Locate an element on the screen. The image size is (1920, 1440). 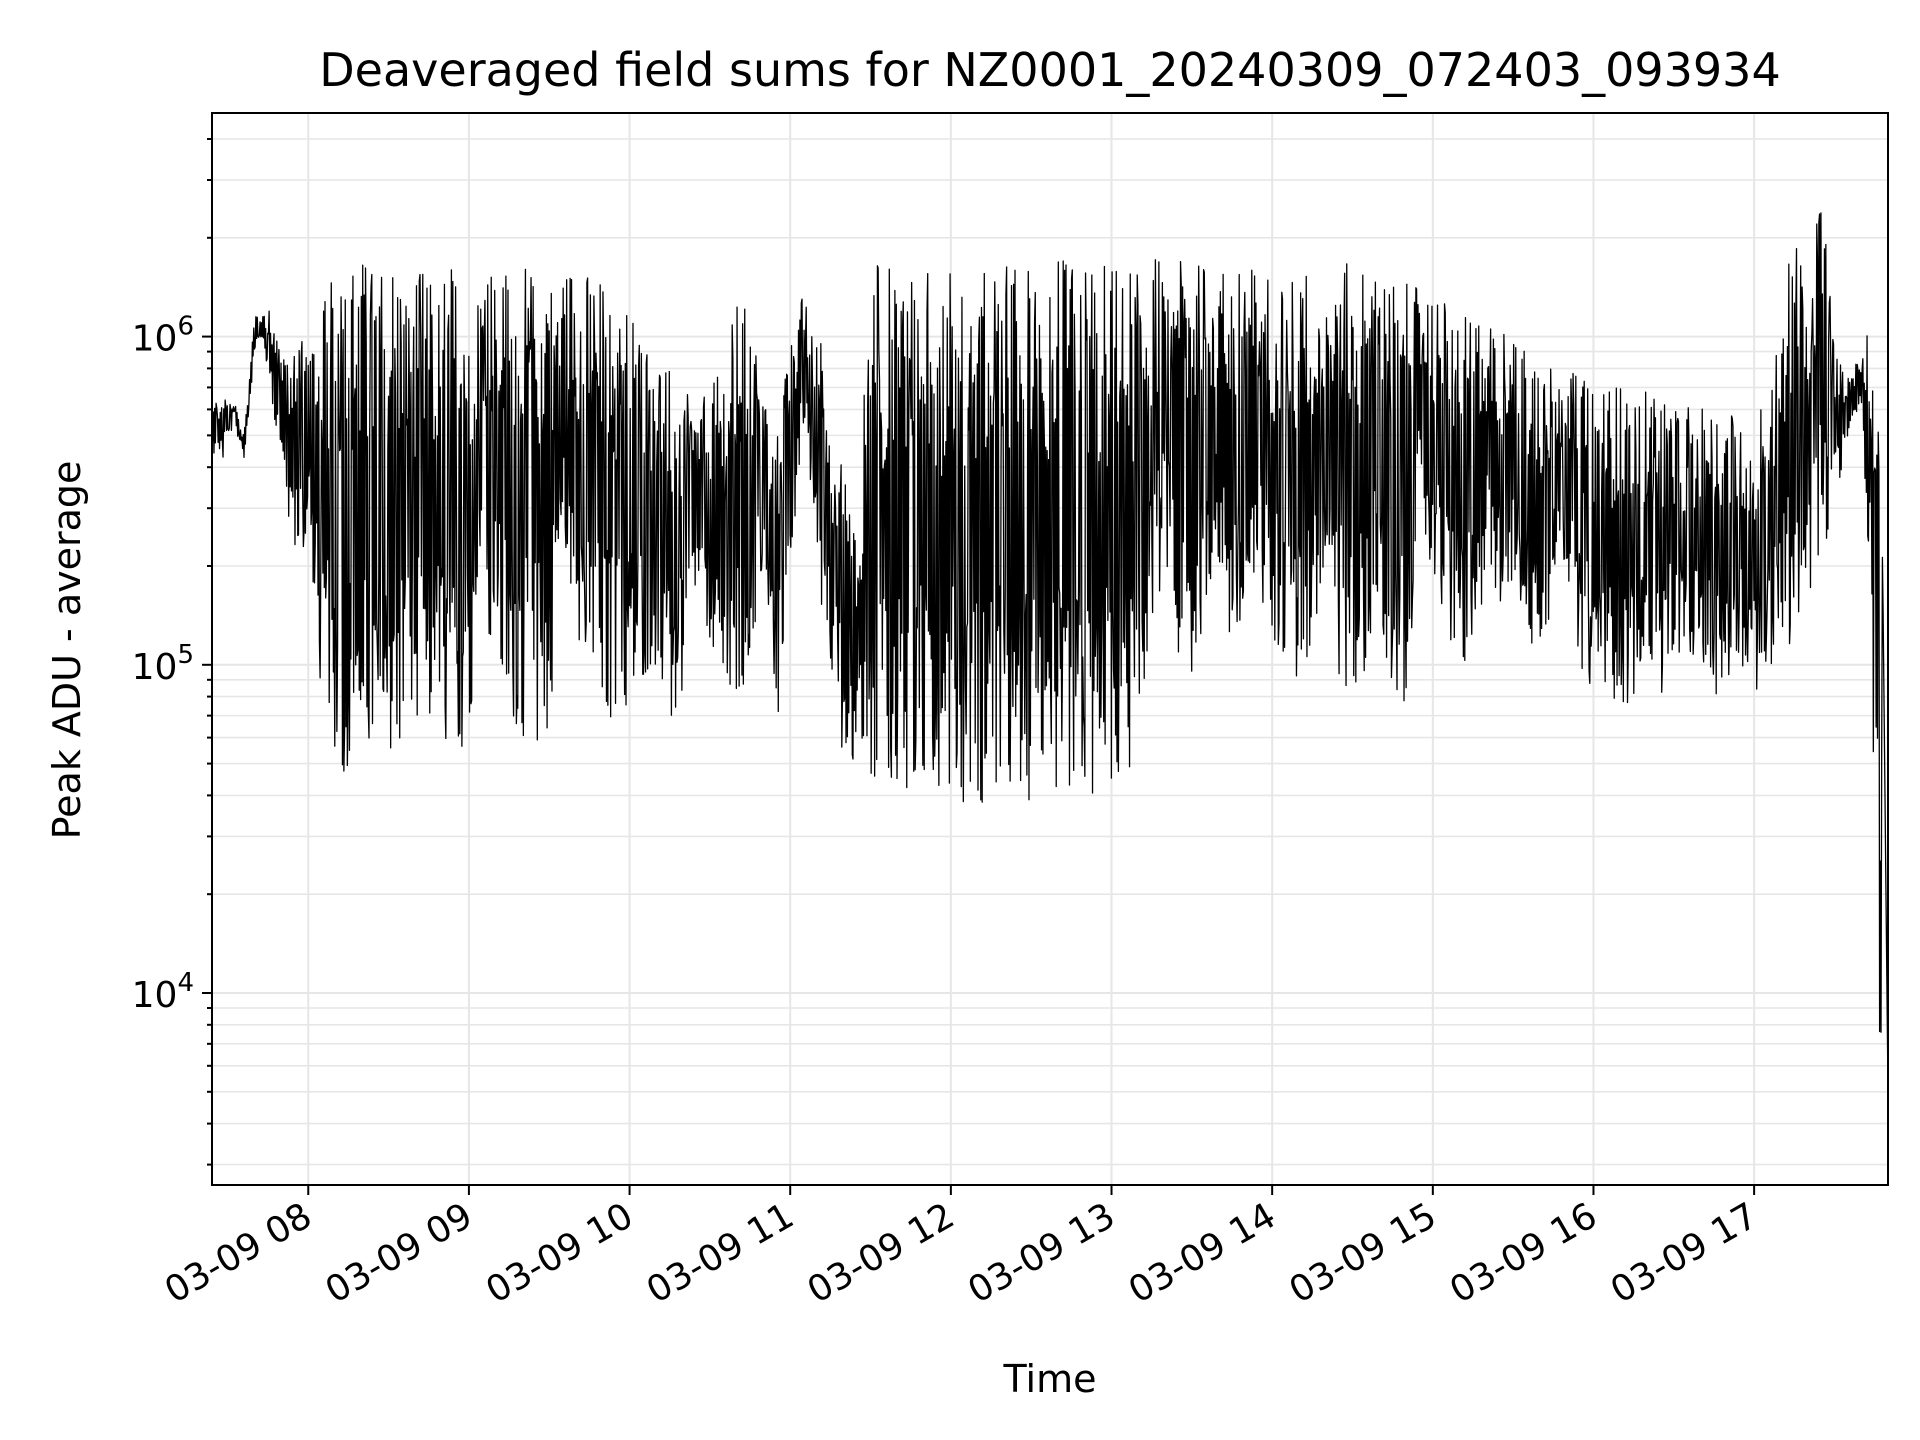
x-tick-label: 03-09 12 is located at coordinates (881, 1253).